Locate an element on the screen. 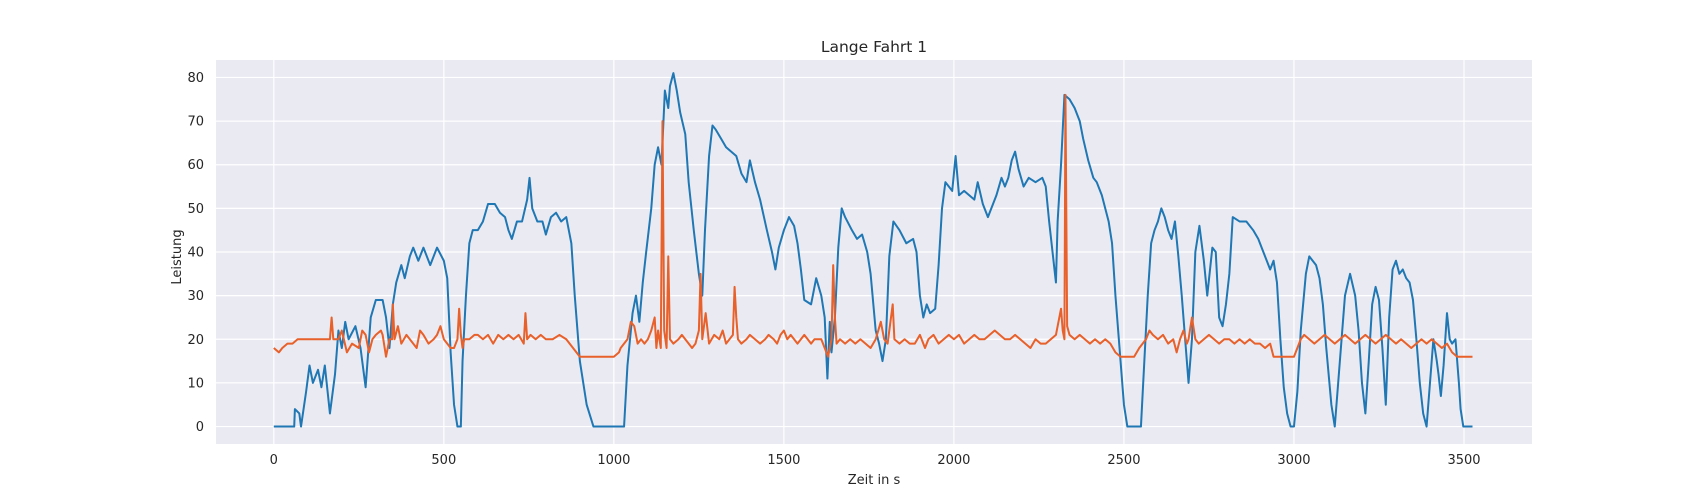 The width and height of the screenshot is (1700, 500). y-tick-label: 80 is located at coordinates (195, 78).